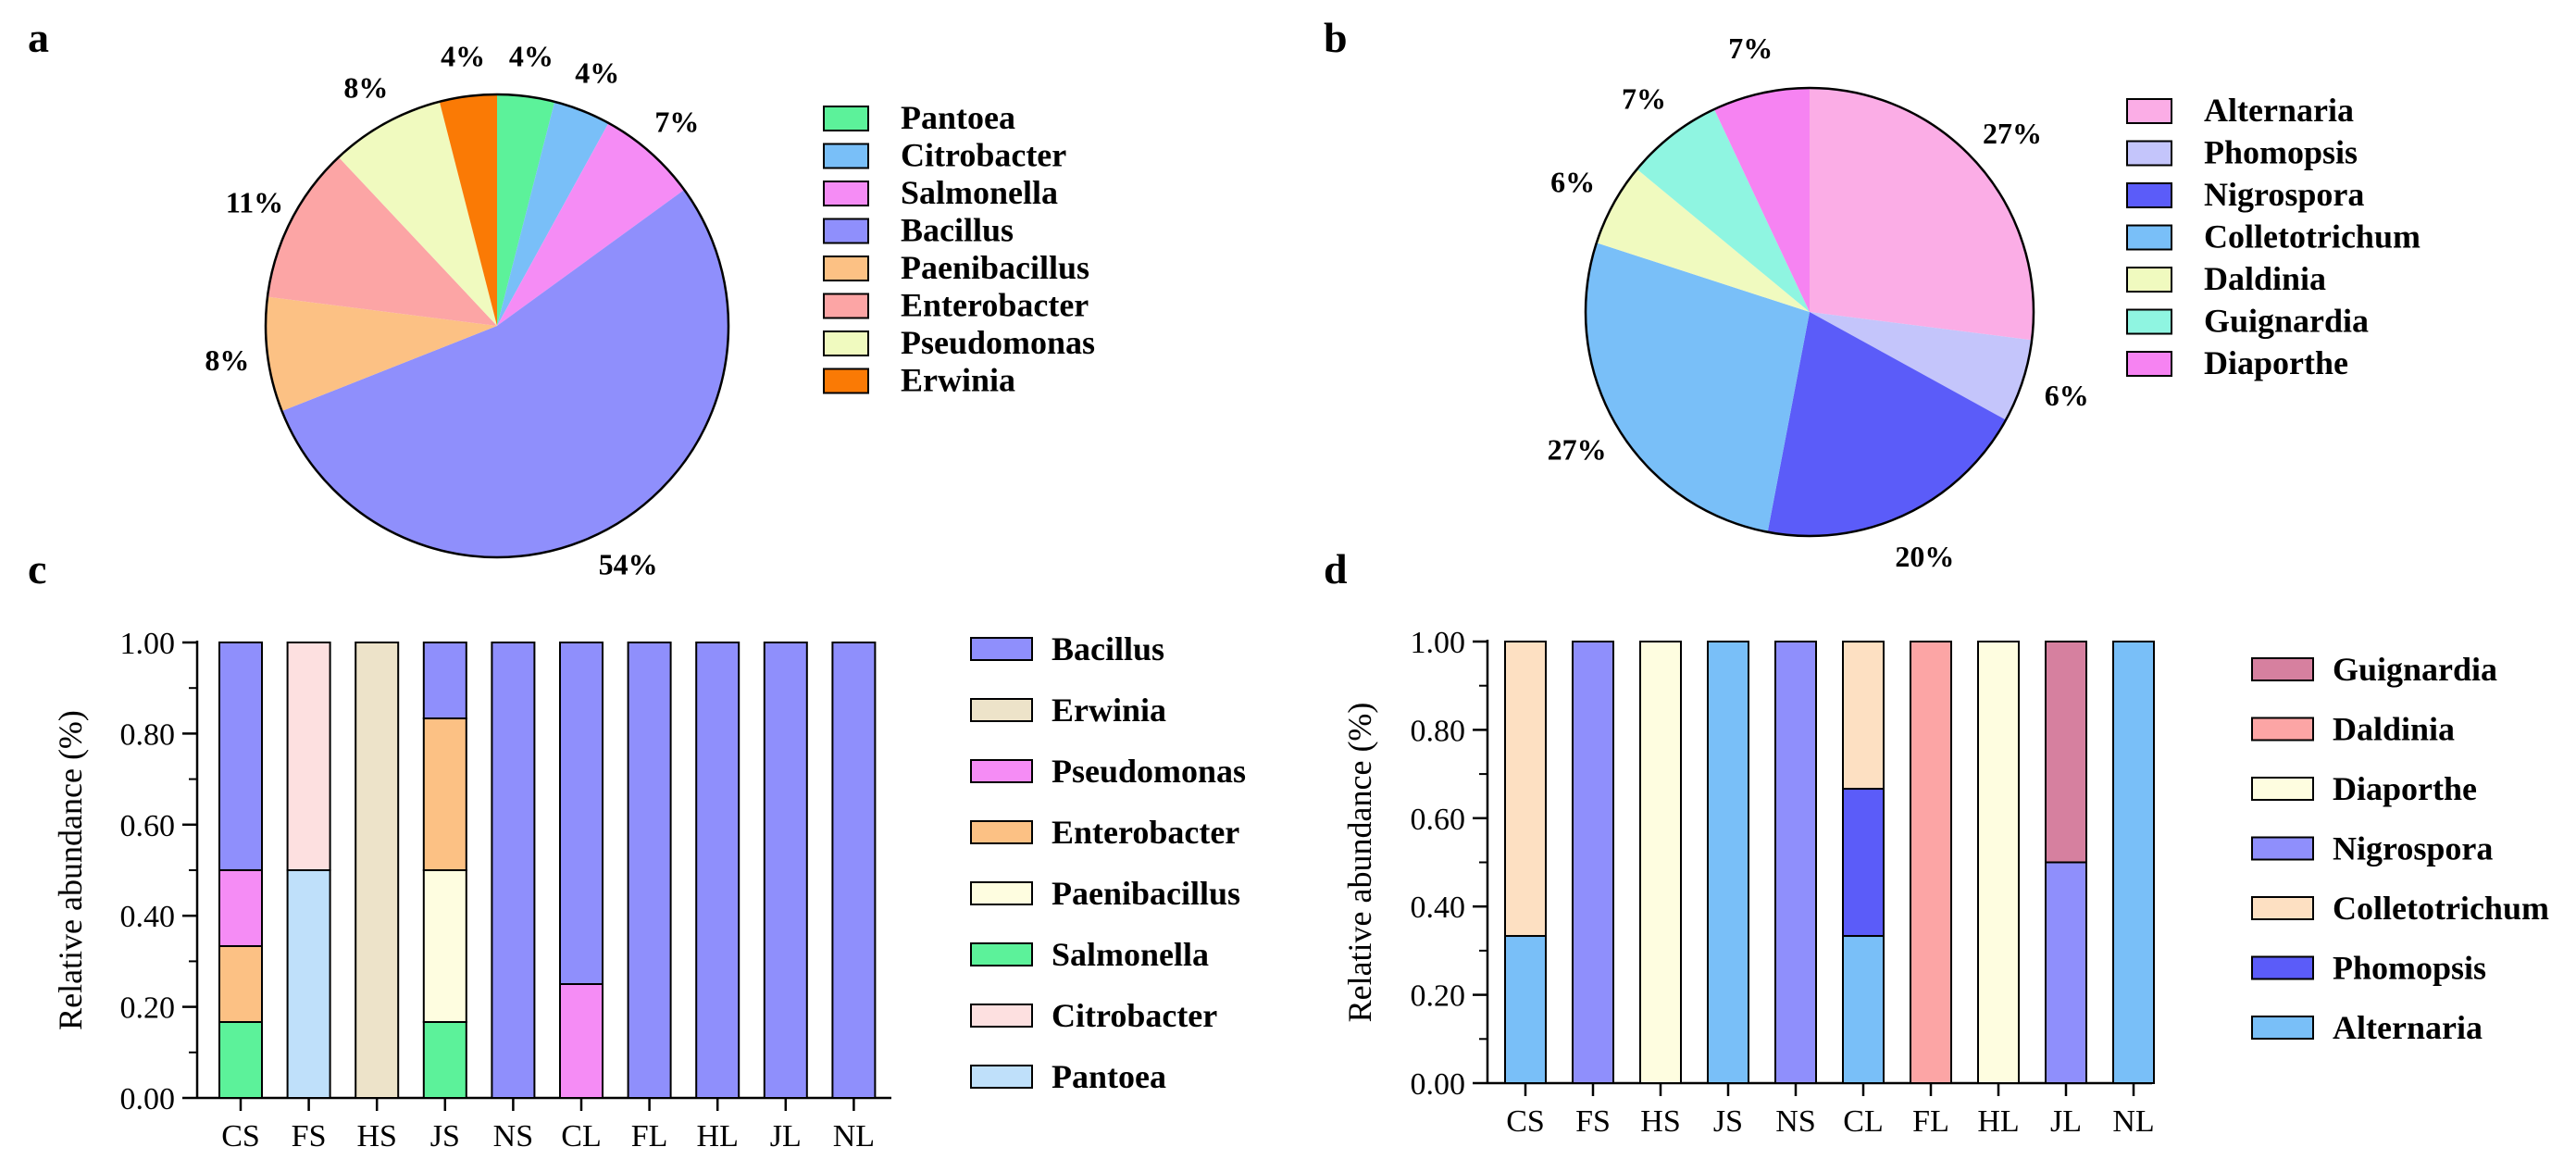  I want to click on x-tick-label-nl: NL, so click(854, 1136).